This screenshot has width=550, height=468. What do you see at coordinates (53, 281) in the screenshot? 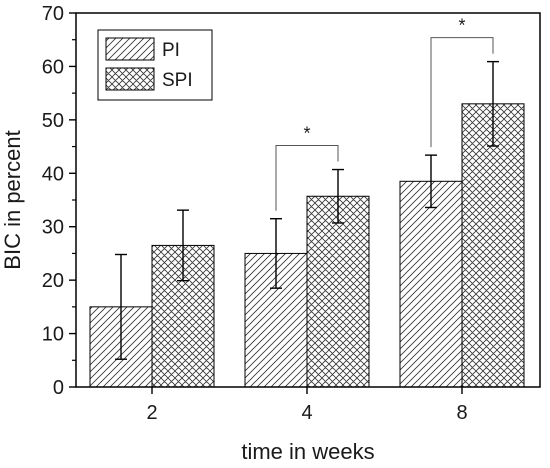
I see `y-tick-label: 20` at bounding box center [53, 281].